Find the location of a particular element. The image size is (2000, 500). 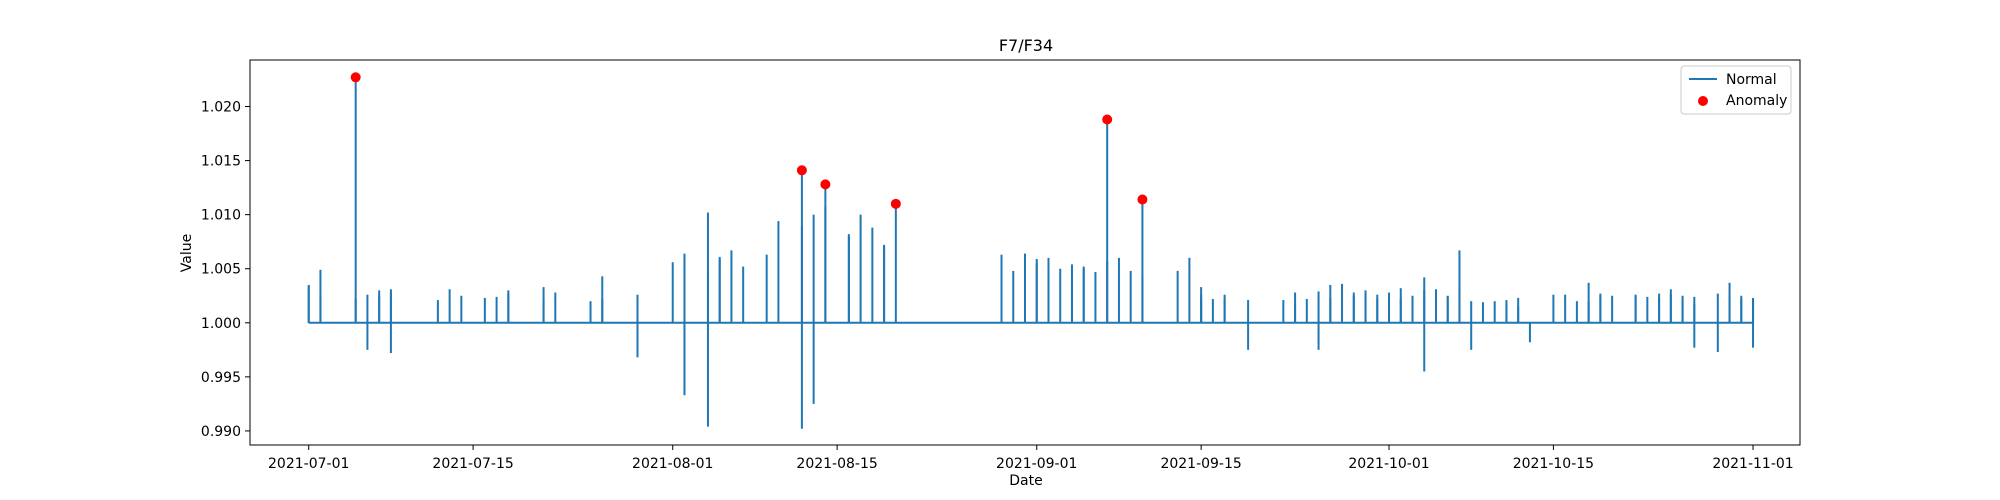

y-tick-label: 1.000 is located at coordinates (221, 324).